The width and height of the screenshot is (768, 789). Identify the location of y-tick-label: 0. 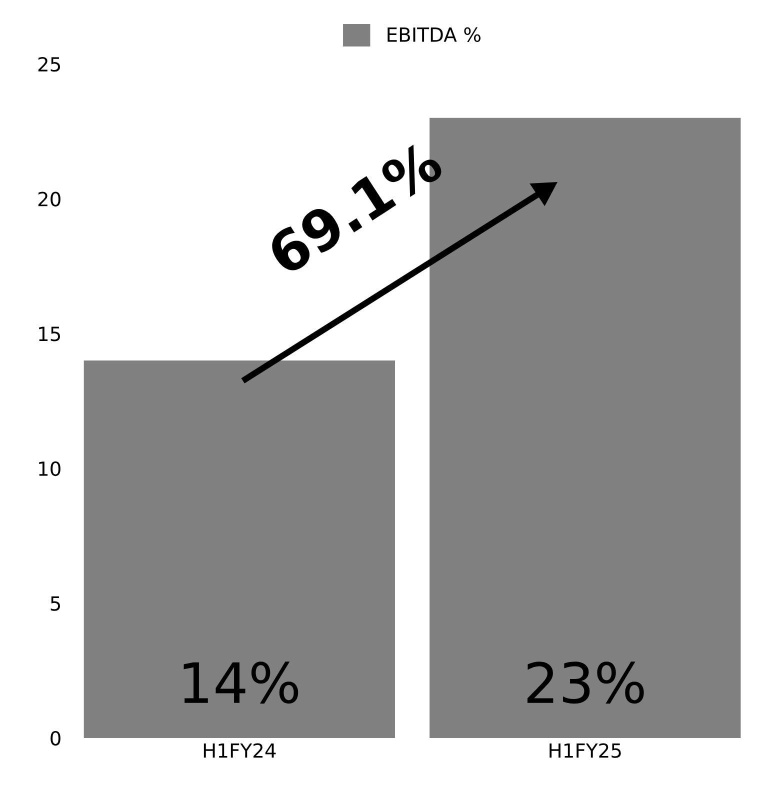
(55, 738).